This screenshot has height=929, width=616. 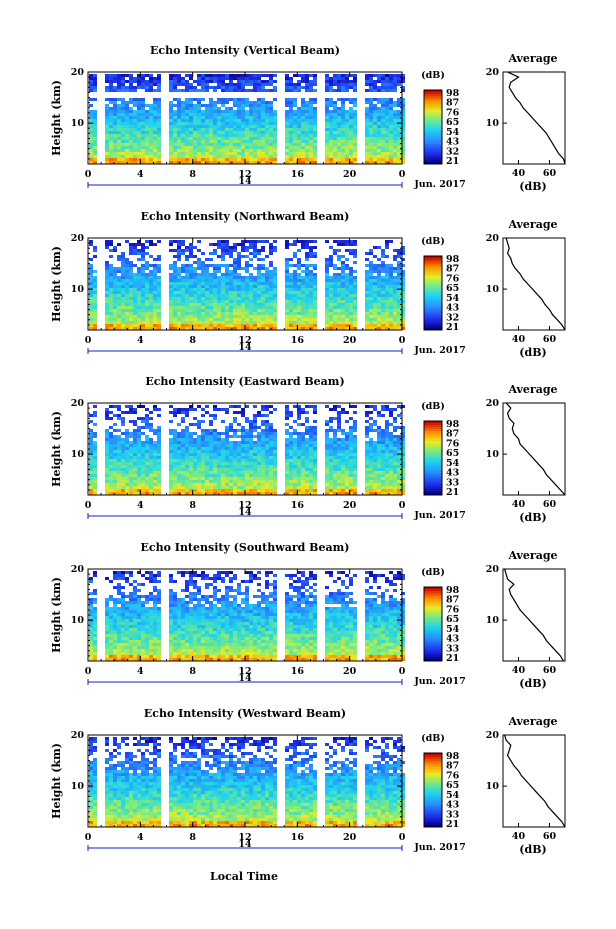 I want to click on colorbar-tick-label: 87, so click(x=452, y=269).